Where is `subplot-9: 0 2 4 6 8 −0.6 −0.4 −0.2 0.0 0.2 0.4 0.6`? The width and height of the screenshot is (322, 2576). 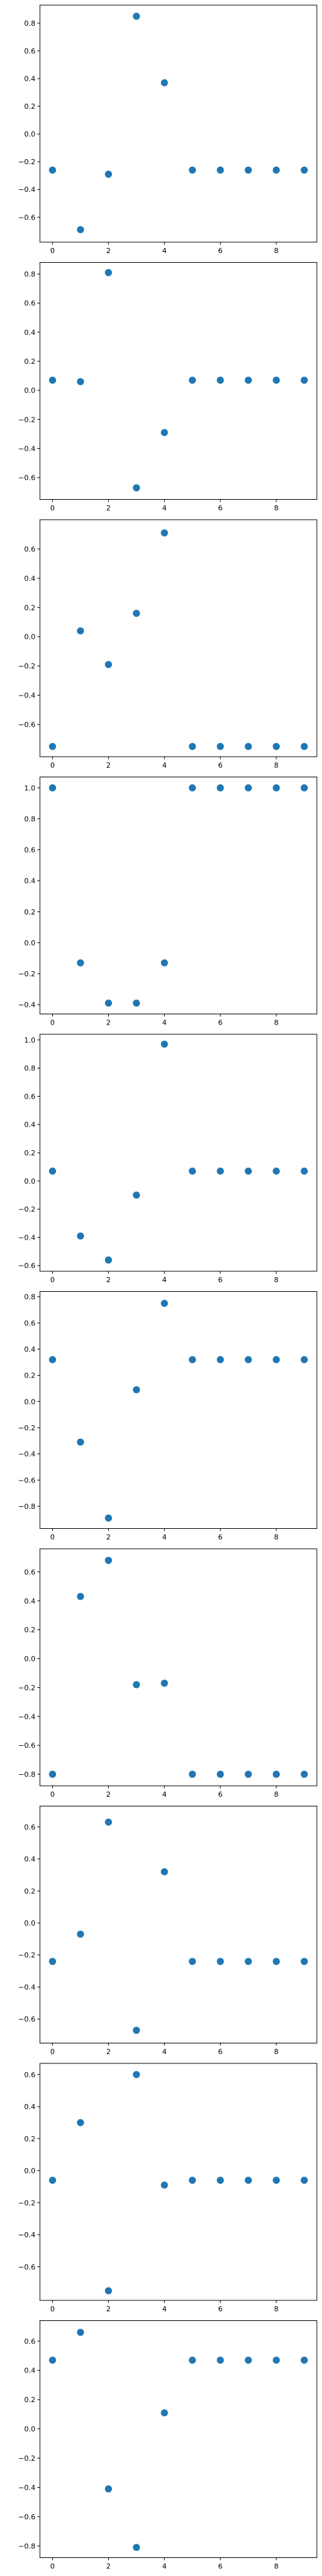
subplot-9: 0 2 4 6 8 −0.6 −0.4 −0.2 0.0 0.2 0.4 0.6 is located at coordinates (167, 2188).